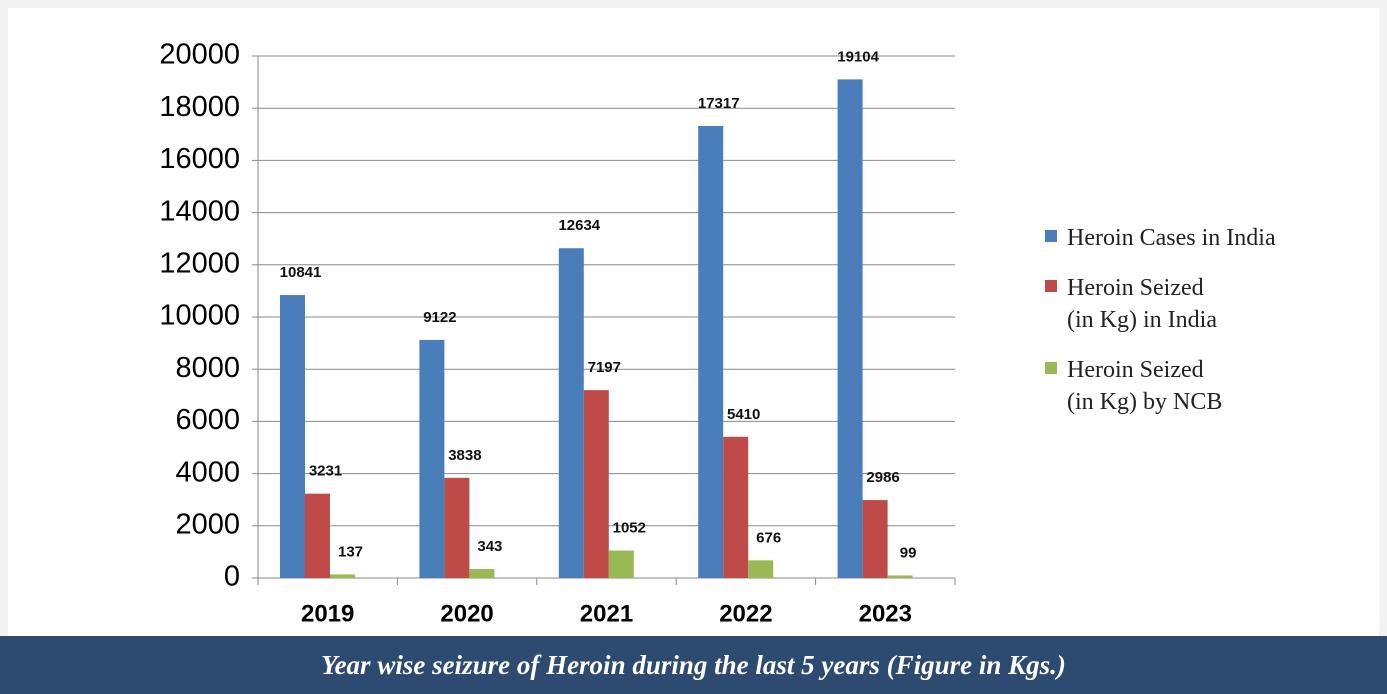  Describe the element at coordinates (489, 546) in the screenshot. I see `data-label: 343` at that location.